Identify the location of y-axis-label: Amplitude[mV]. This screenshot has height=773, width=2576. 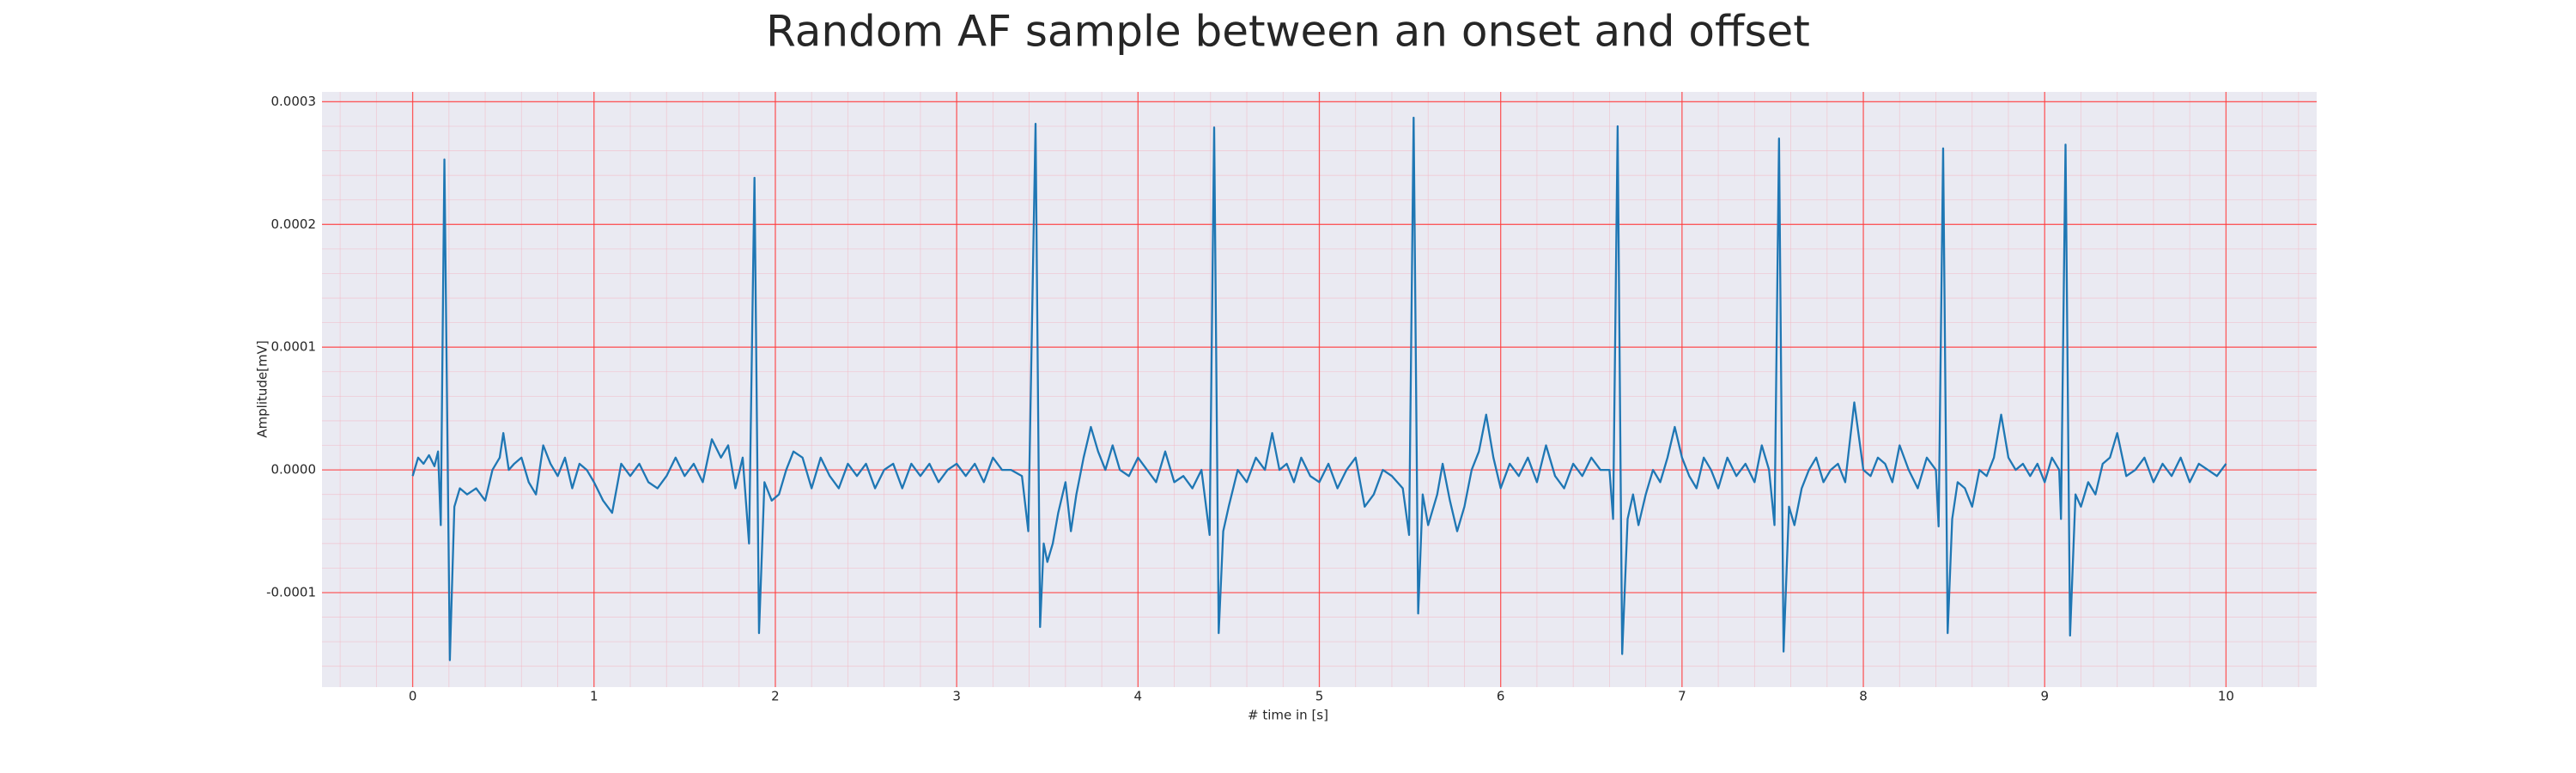
(262, 388).